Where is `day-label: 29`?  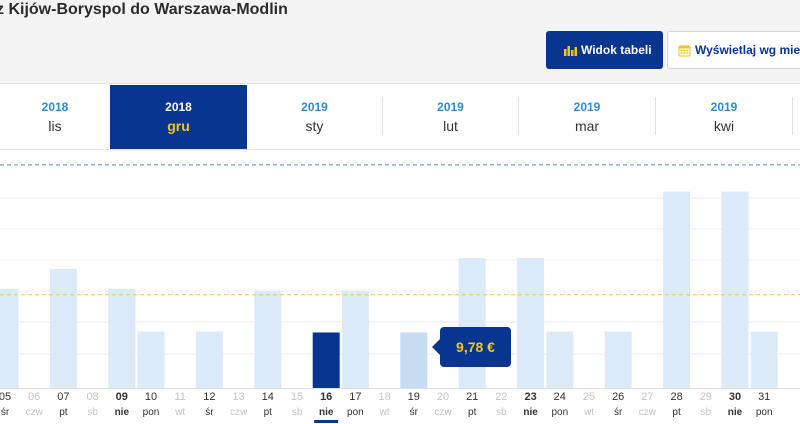
day-label: 29 is located at coordinates (706, 397).